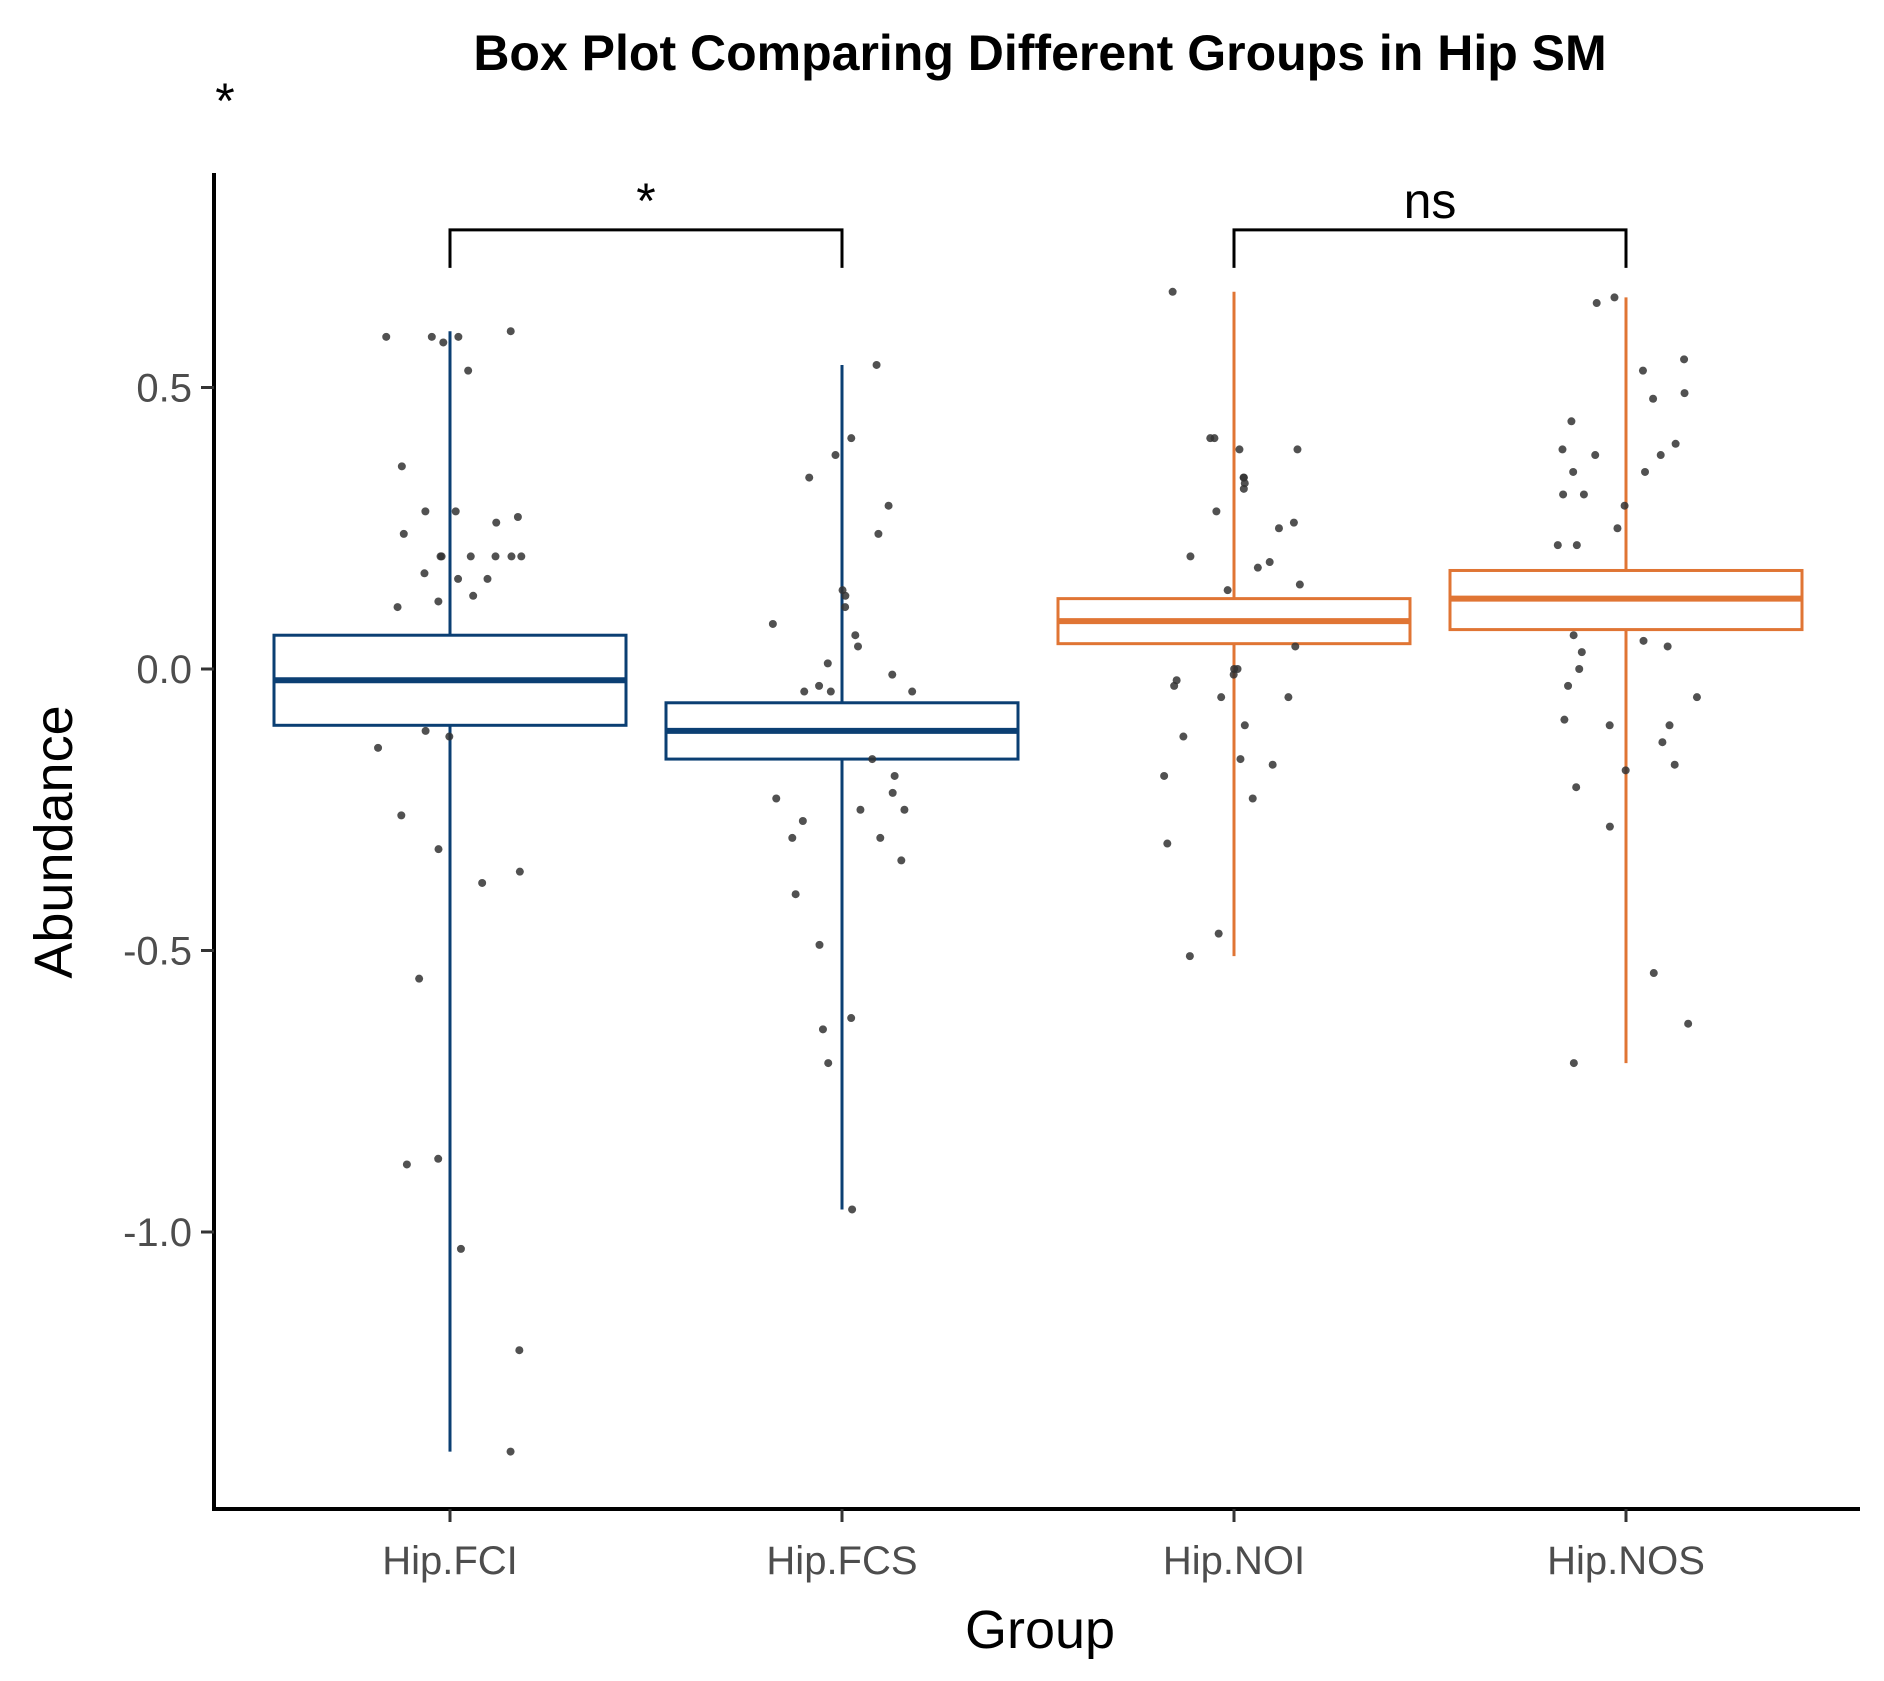 The width and height of the screenshot is (1884, 1681). Describe the element at coordinates (1040, 1630) in the screenshot. I see `x-axis-title: Group` at that location.